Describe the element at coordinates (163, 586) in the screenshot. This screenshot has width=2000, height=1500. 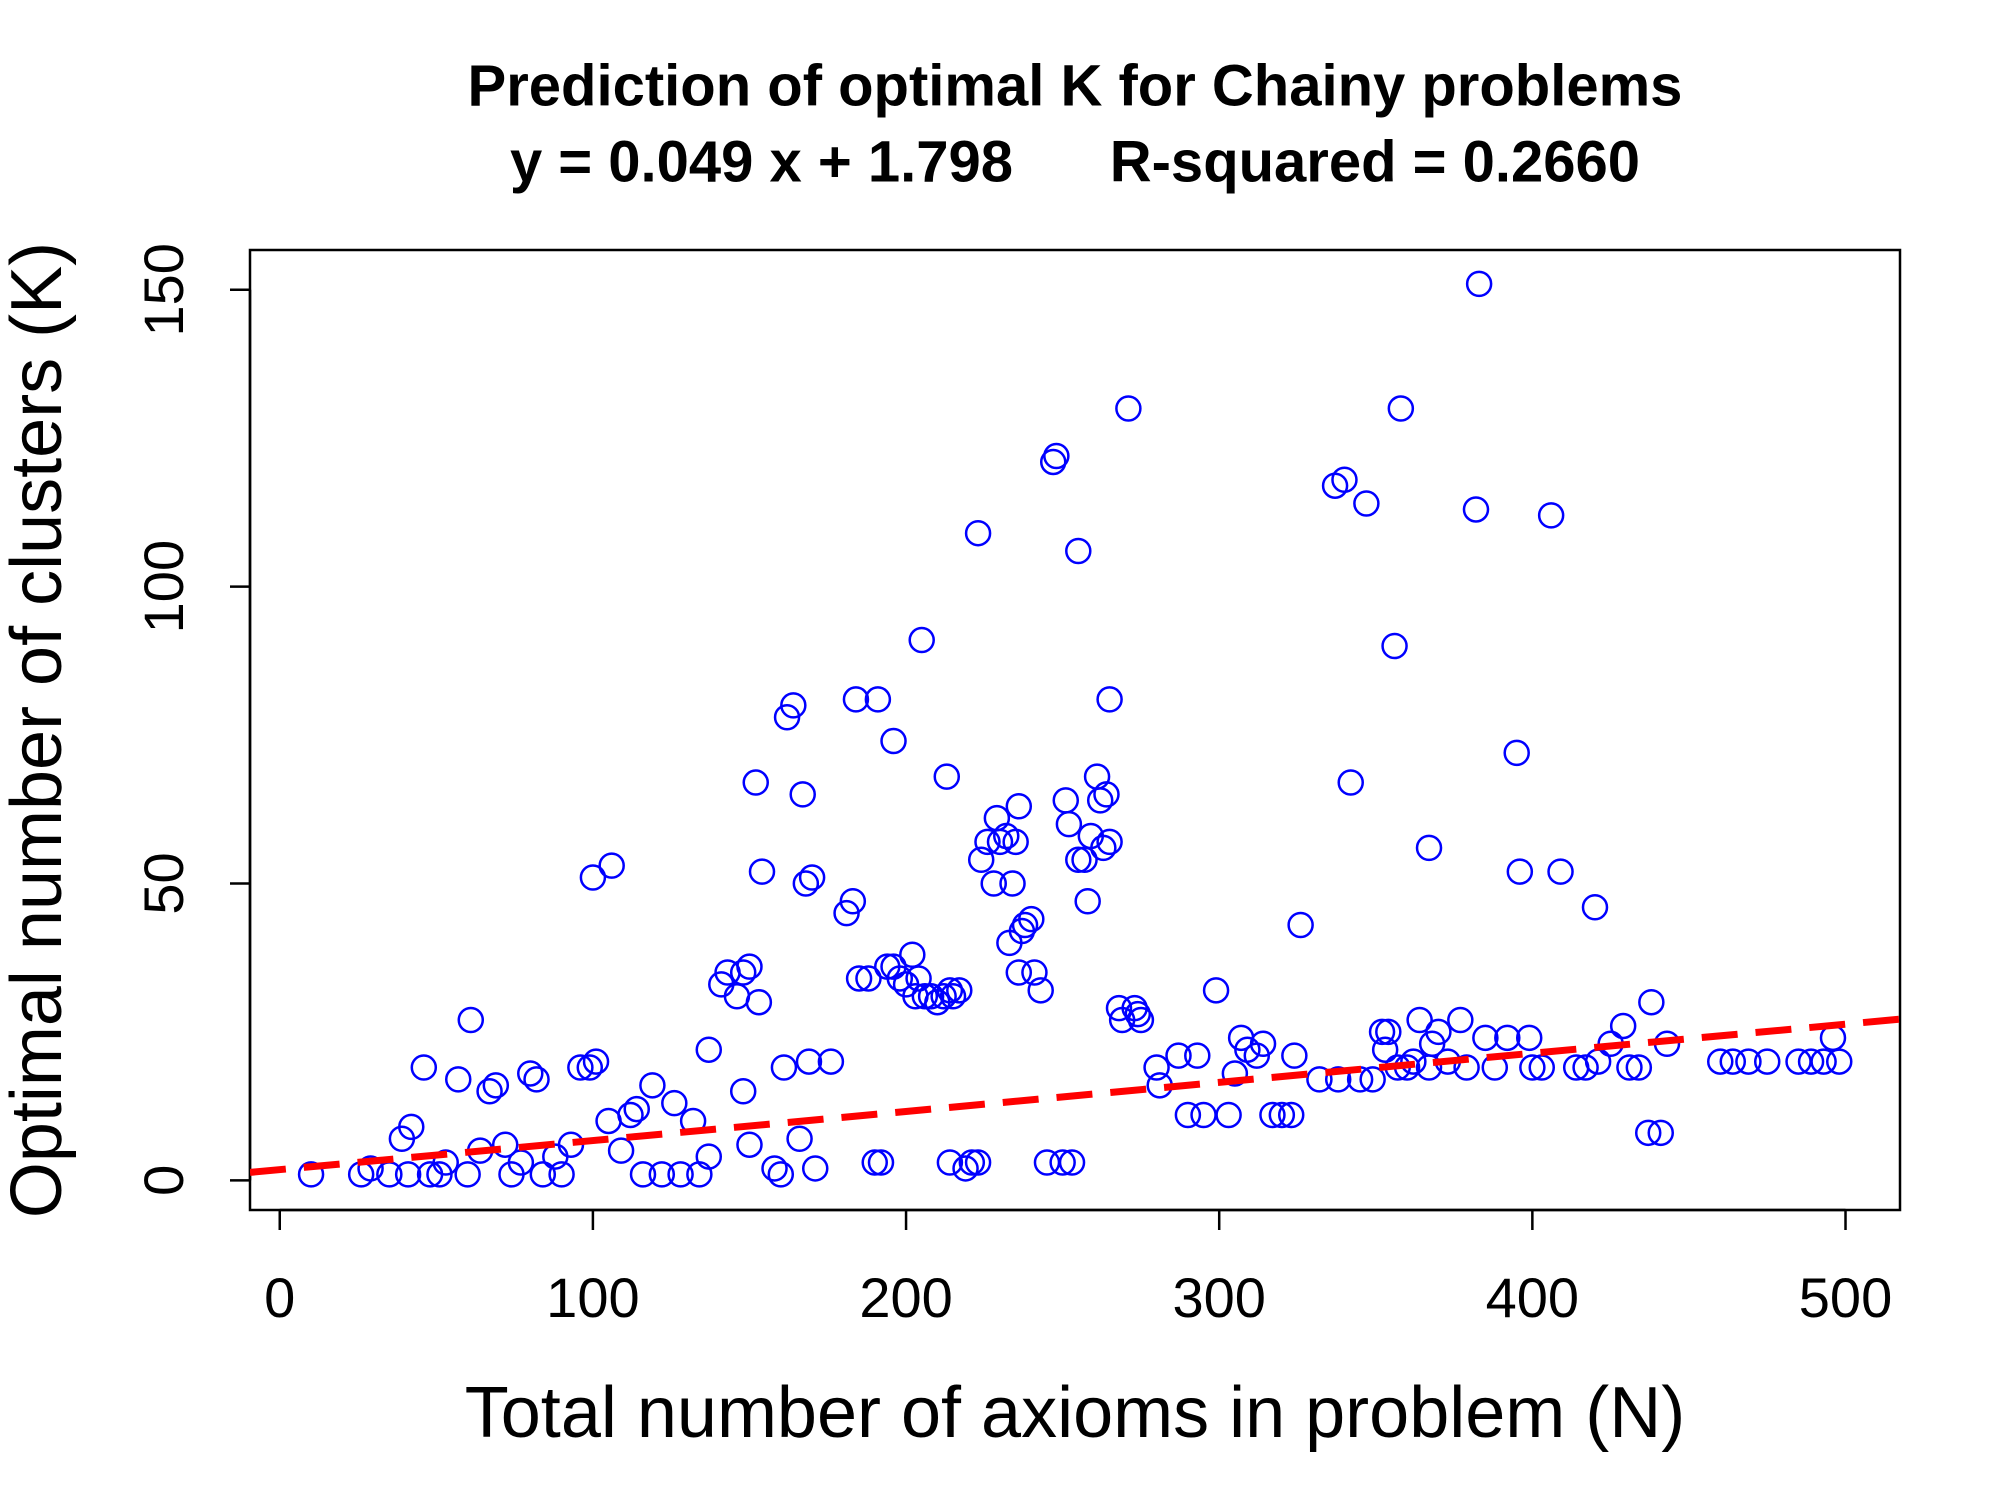
I see `y-tick-label: 100` at that location.